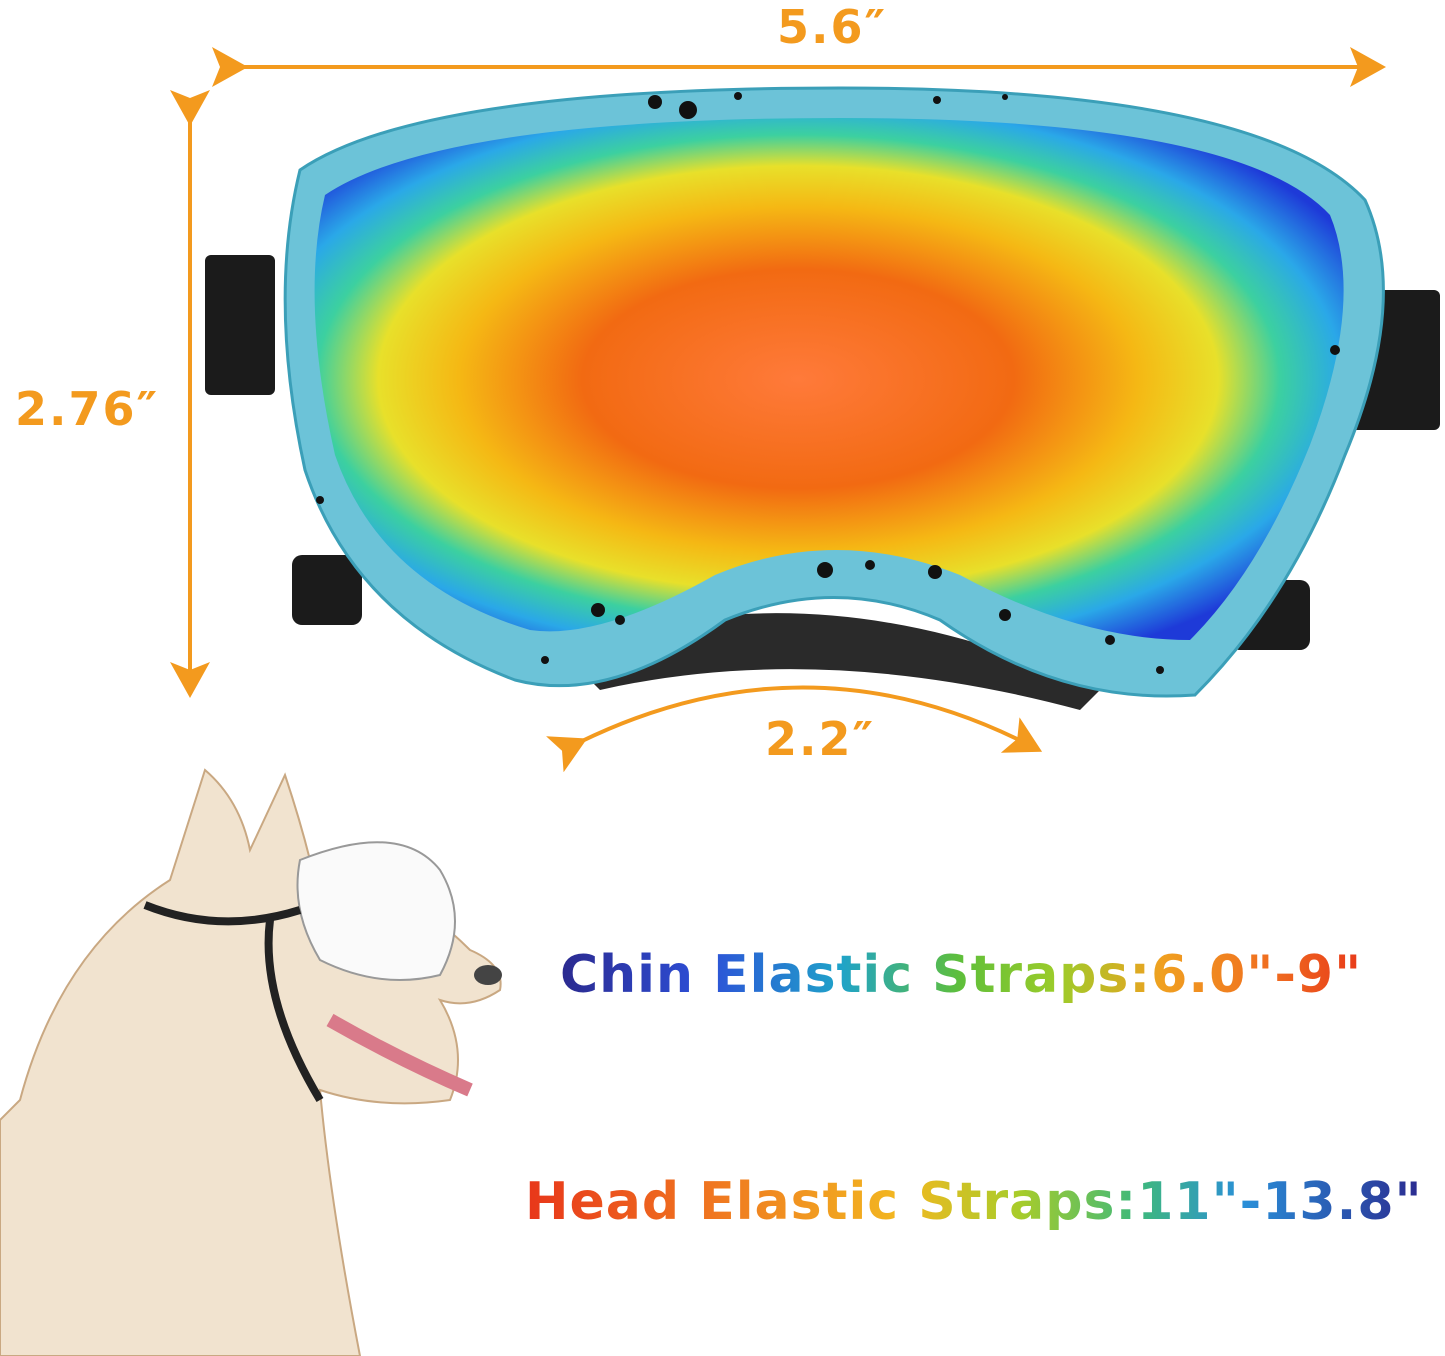 Image resolution: width=1445 pixels, height=1356 pixels. I want to click on nose-bridge-arrow, so click(794, 729).